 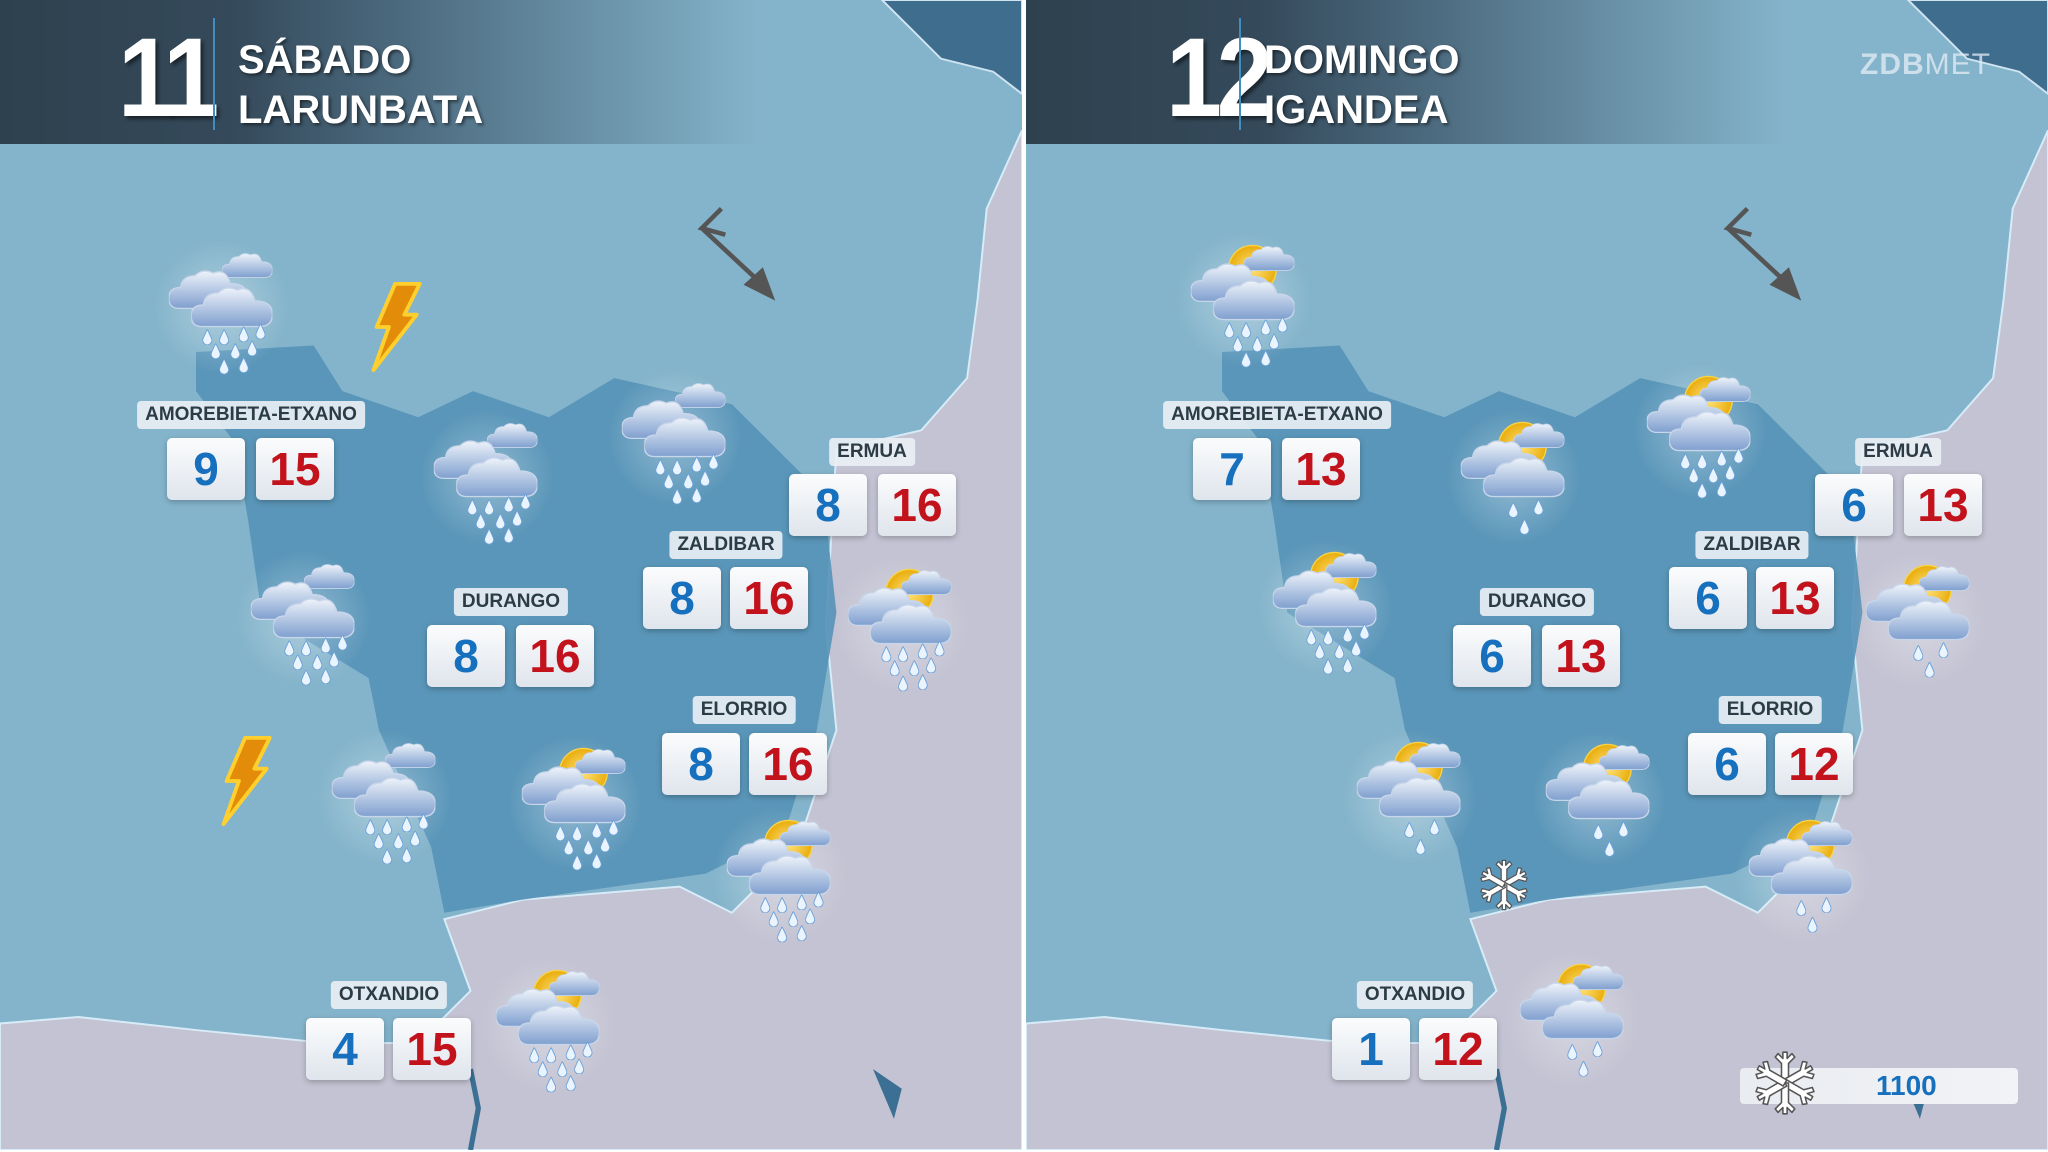 What do you see at coordinates (168, 77) in the screenshot?
I see `day-number: 11` at bounding box center [168, 77].